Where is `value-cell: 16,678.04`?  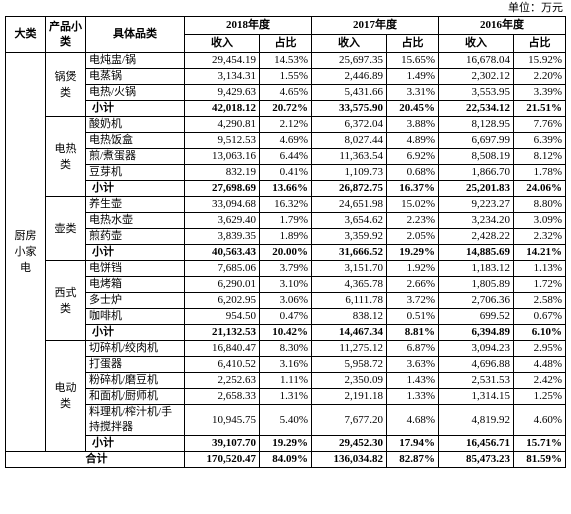 value-cell: 16,678.04 is located at coordinates (476, 60).